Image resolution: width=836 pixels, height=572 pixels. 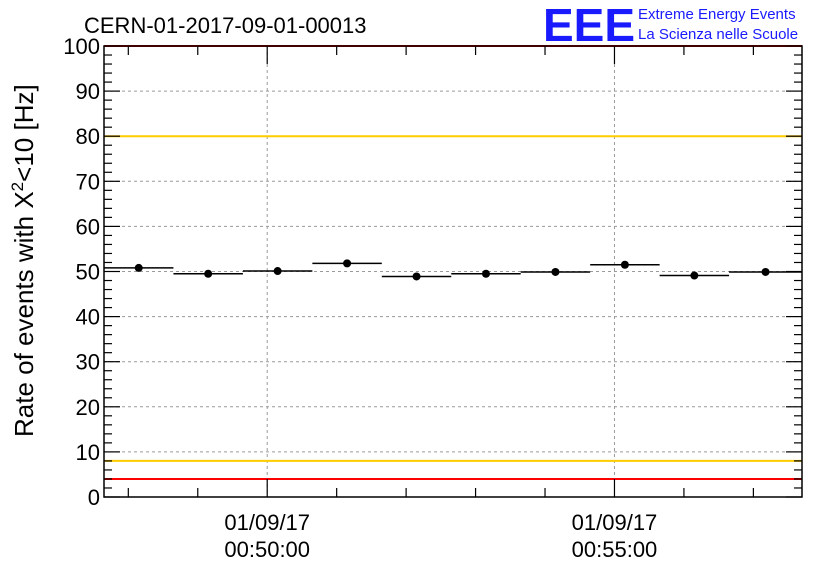 I want to click on y-tick-label: 0, so click(x=94, y=497).